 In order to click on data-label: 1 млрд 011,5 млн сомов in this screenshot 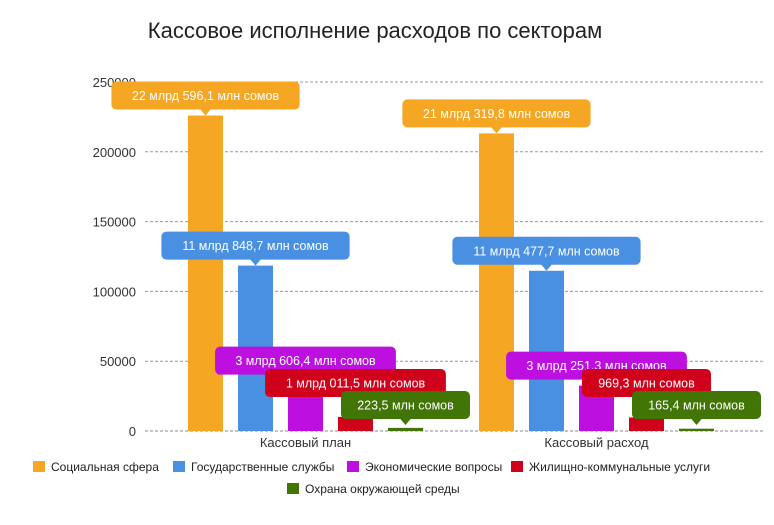, I will do `click(355, 386)`.